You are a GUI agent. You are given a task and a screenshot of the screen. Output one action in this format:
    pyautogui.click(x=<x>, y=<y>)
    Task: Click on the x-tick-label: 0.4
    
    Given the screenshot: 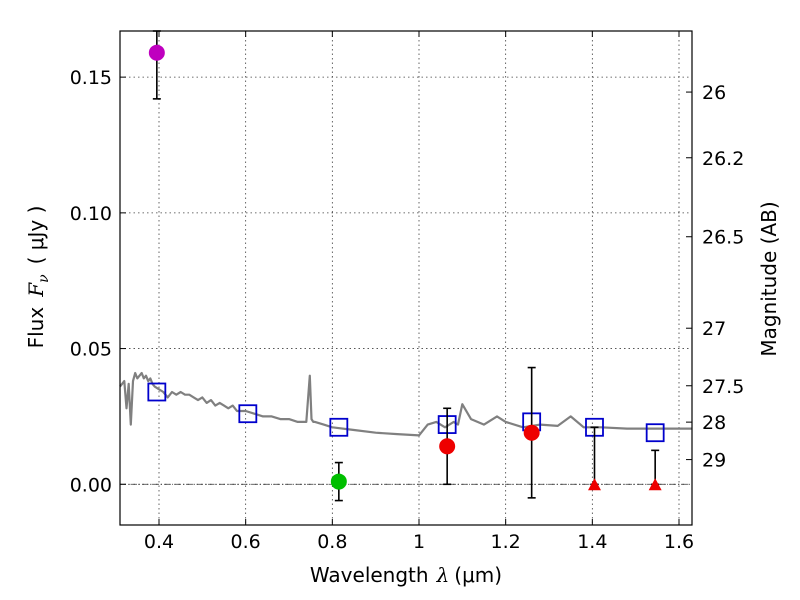 What is the action you would take?
    pyautogui.click(x=159, y=542)
    